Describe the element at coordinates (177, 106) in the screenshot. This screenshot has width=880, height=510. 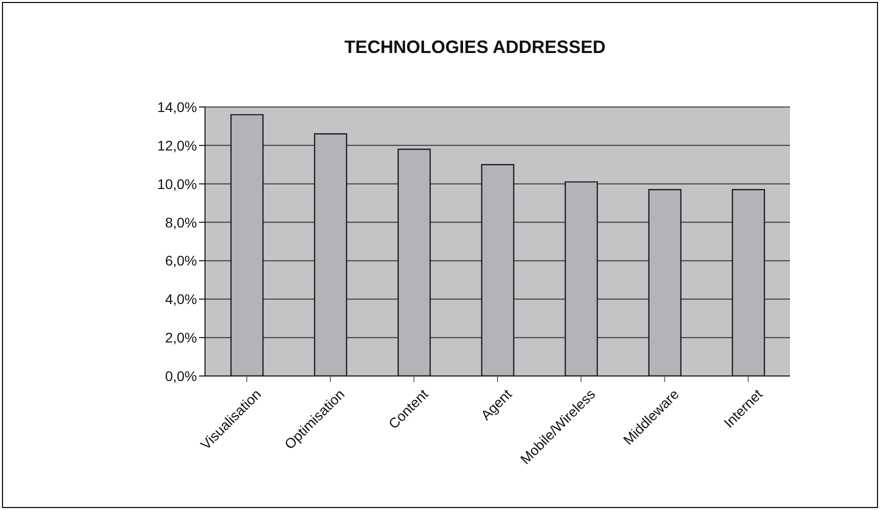
I see `y-tick-label: 14,0%` at that location.